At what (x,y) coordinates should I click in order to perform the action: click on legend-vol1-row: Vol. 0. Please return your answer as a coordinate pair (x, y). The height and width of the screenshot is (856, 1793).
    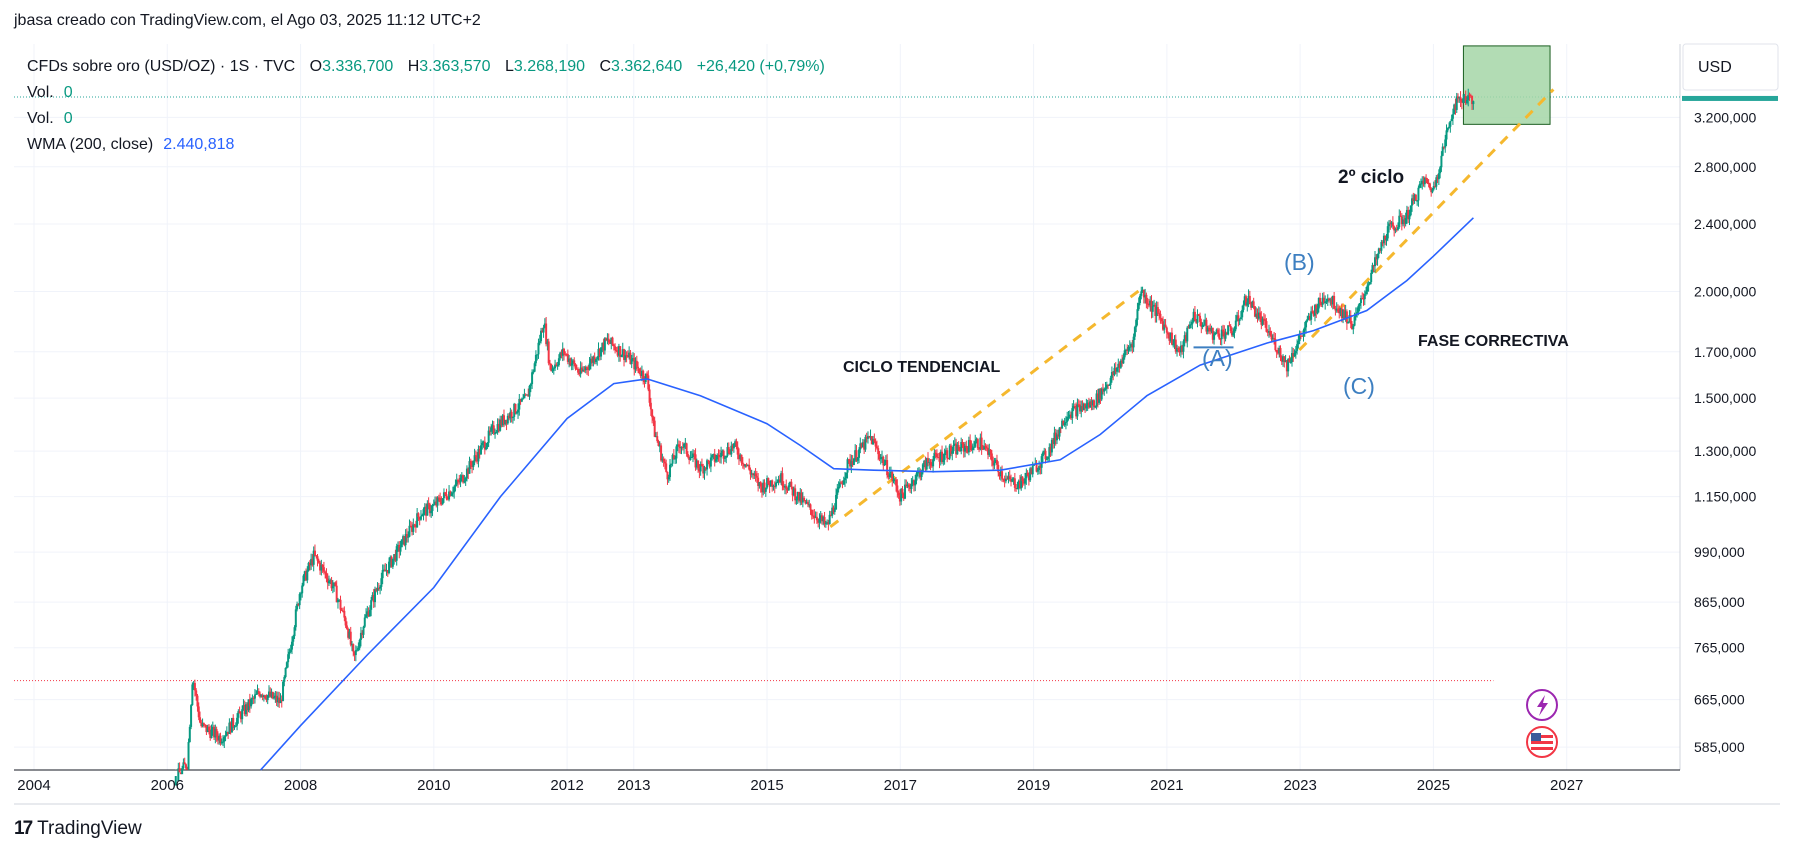
    Looking at the image, I should click on (426, 93).